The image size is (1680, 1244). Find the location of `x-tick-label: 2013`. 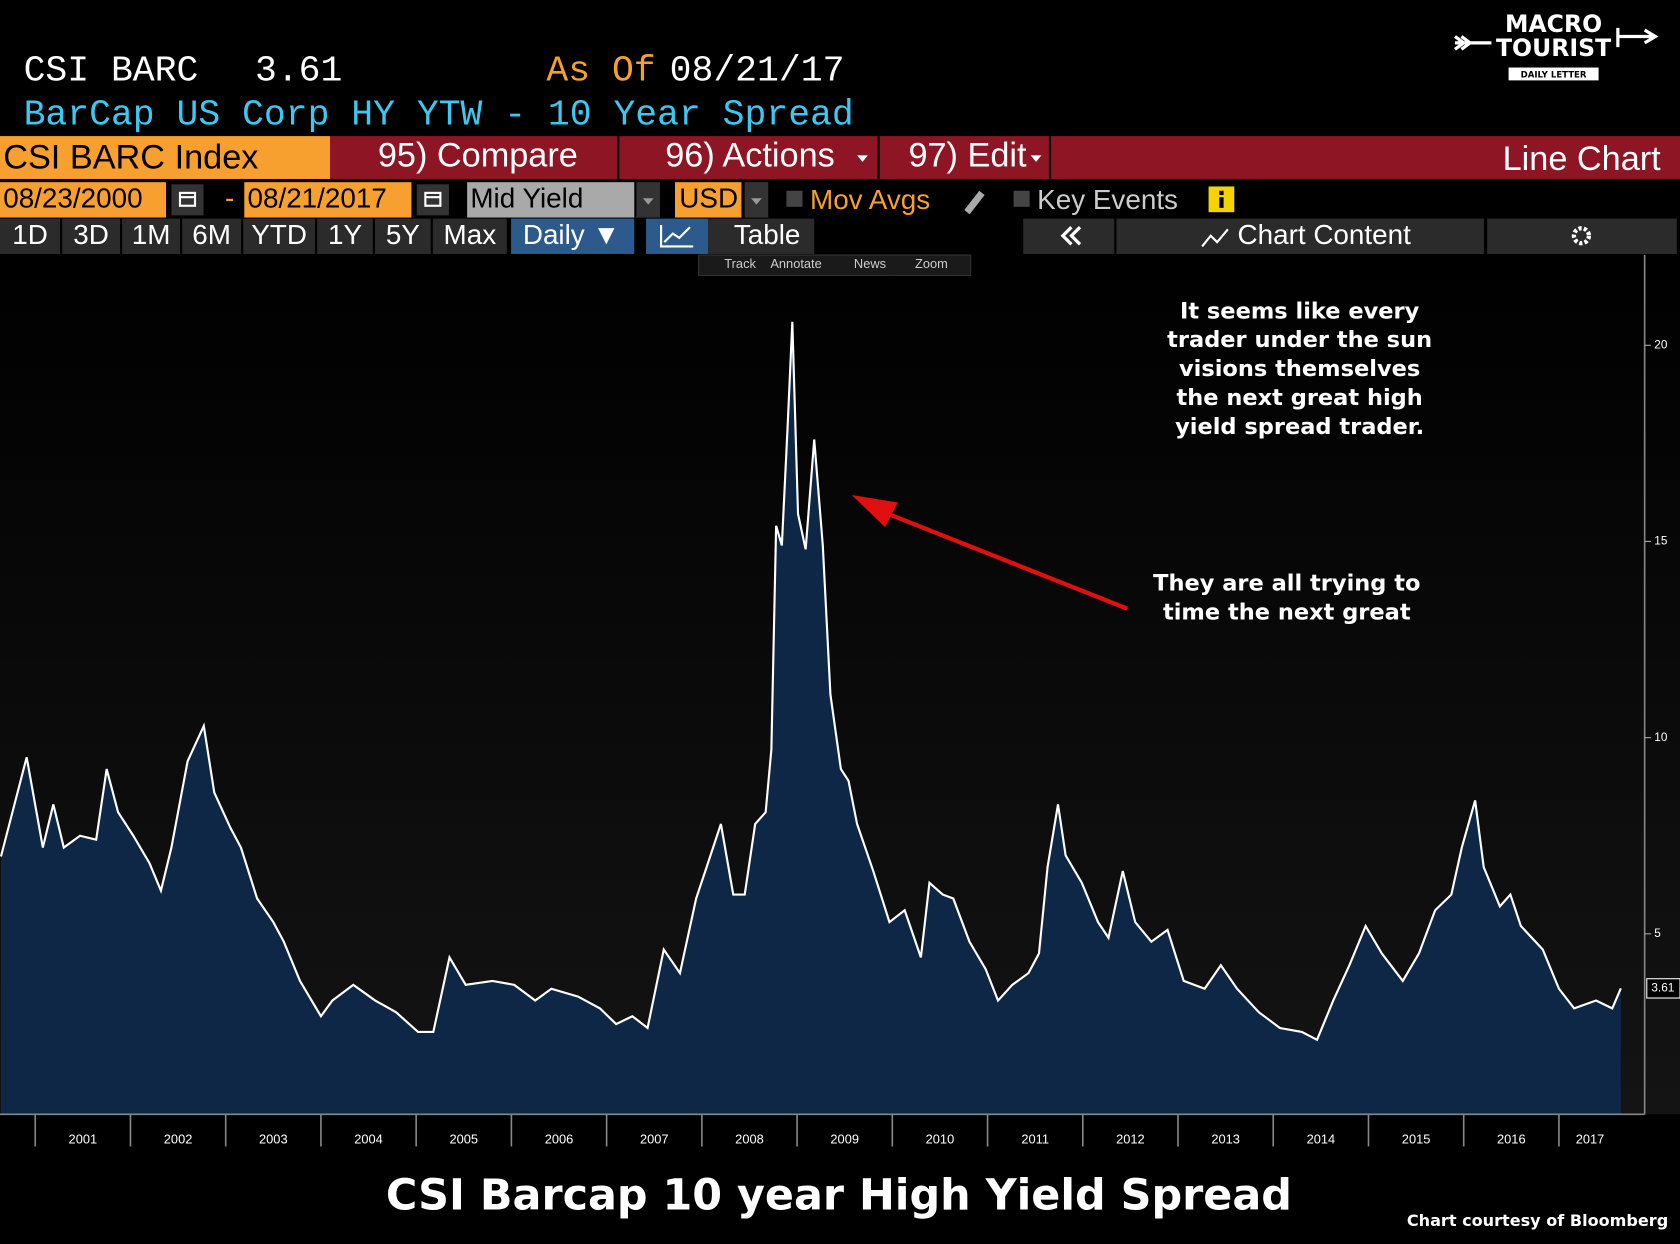

x-tick-label: 2013 is located at coordinates (1225, 1138).